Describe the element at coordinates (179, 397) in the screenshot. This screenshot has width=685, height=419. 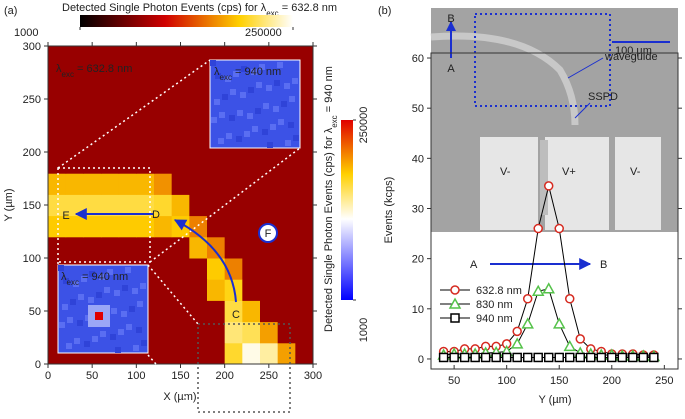
I see `x-axis-label: X (µm)` at that location.